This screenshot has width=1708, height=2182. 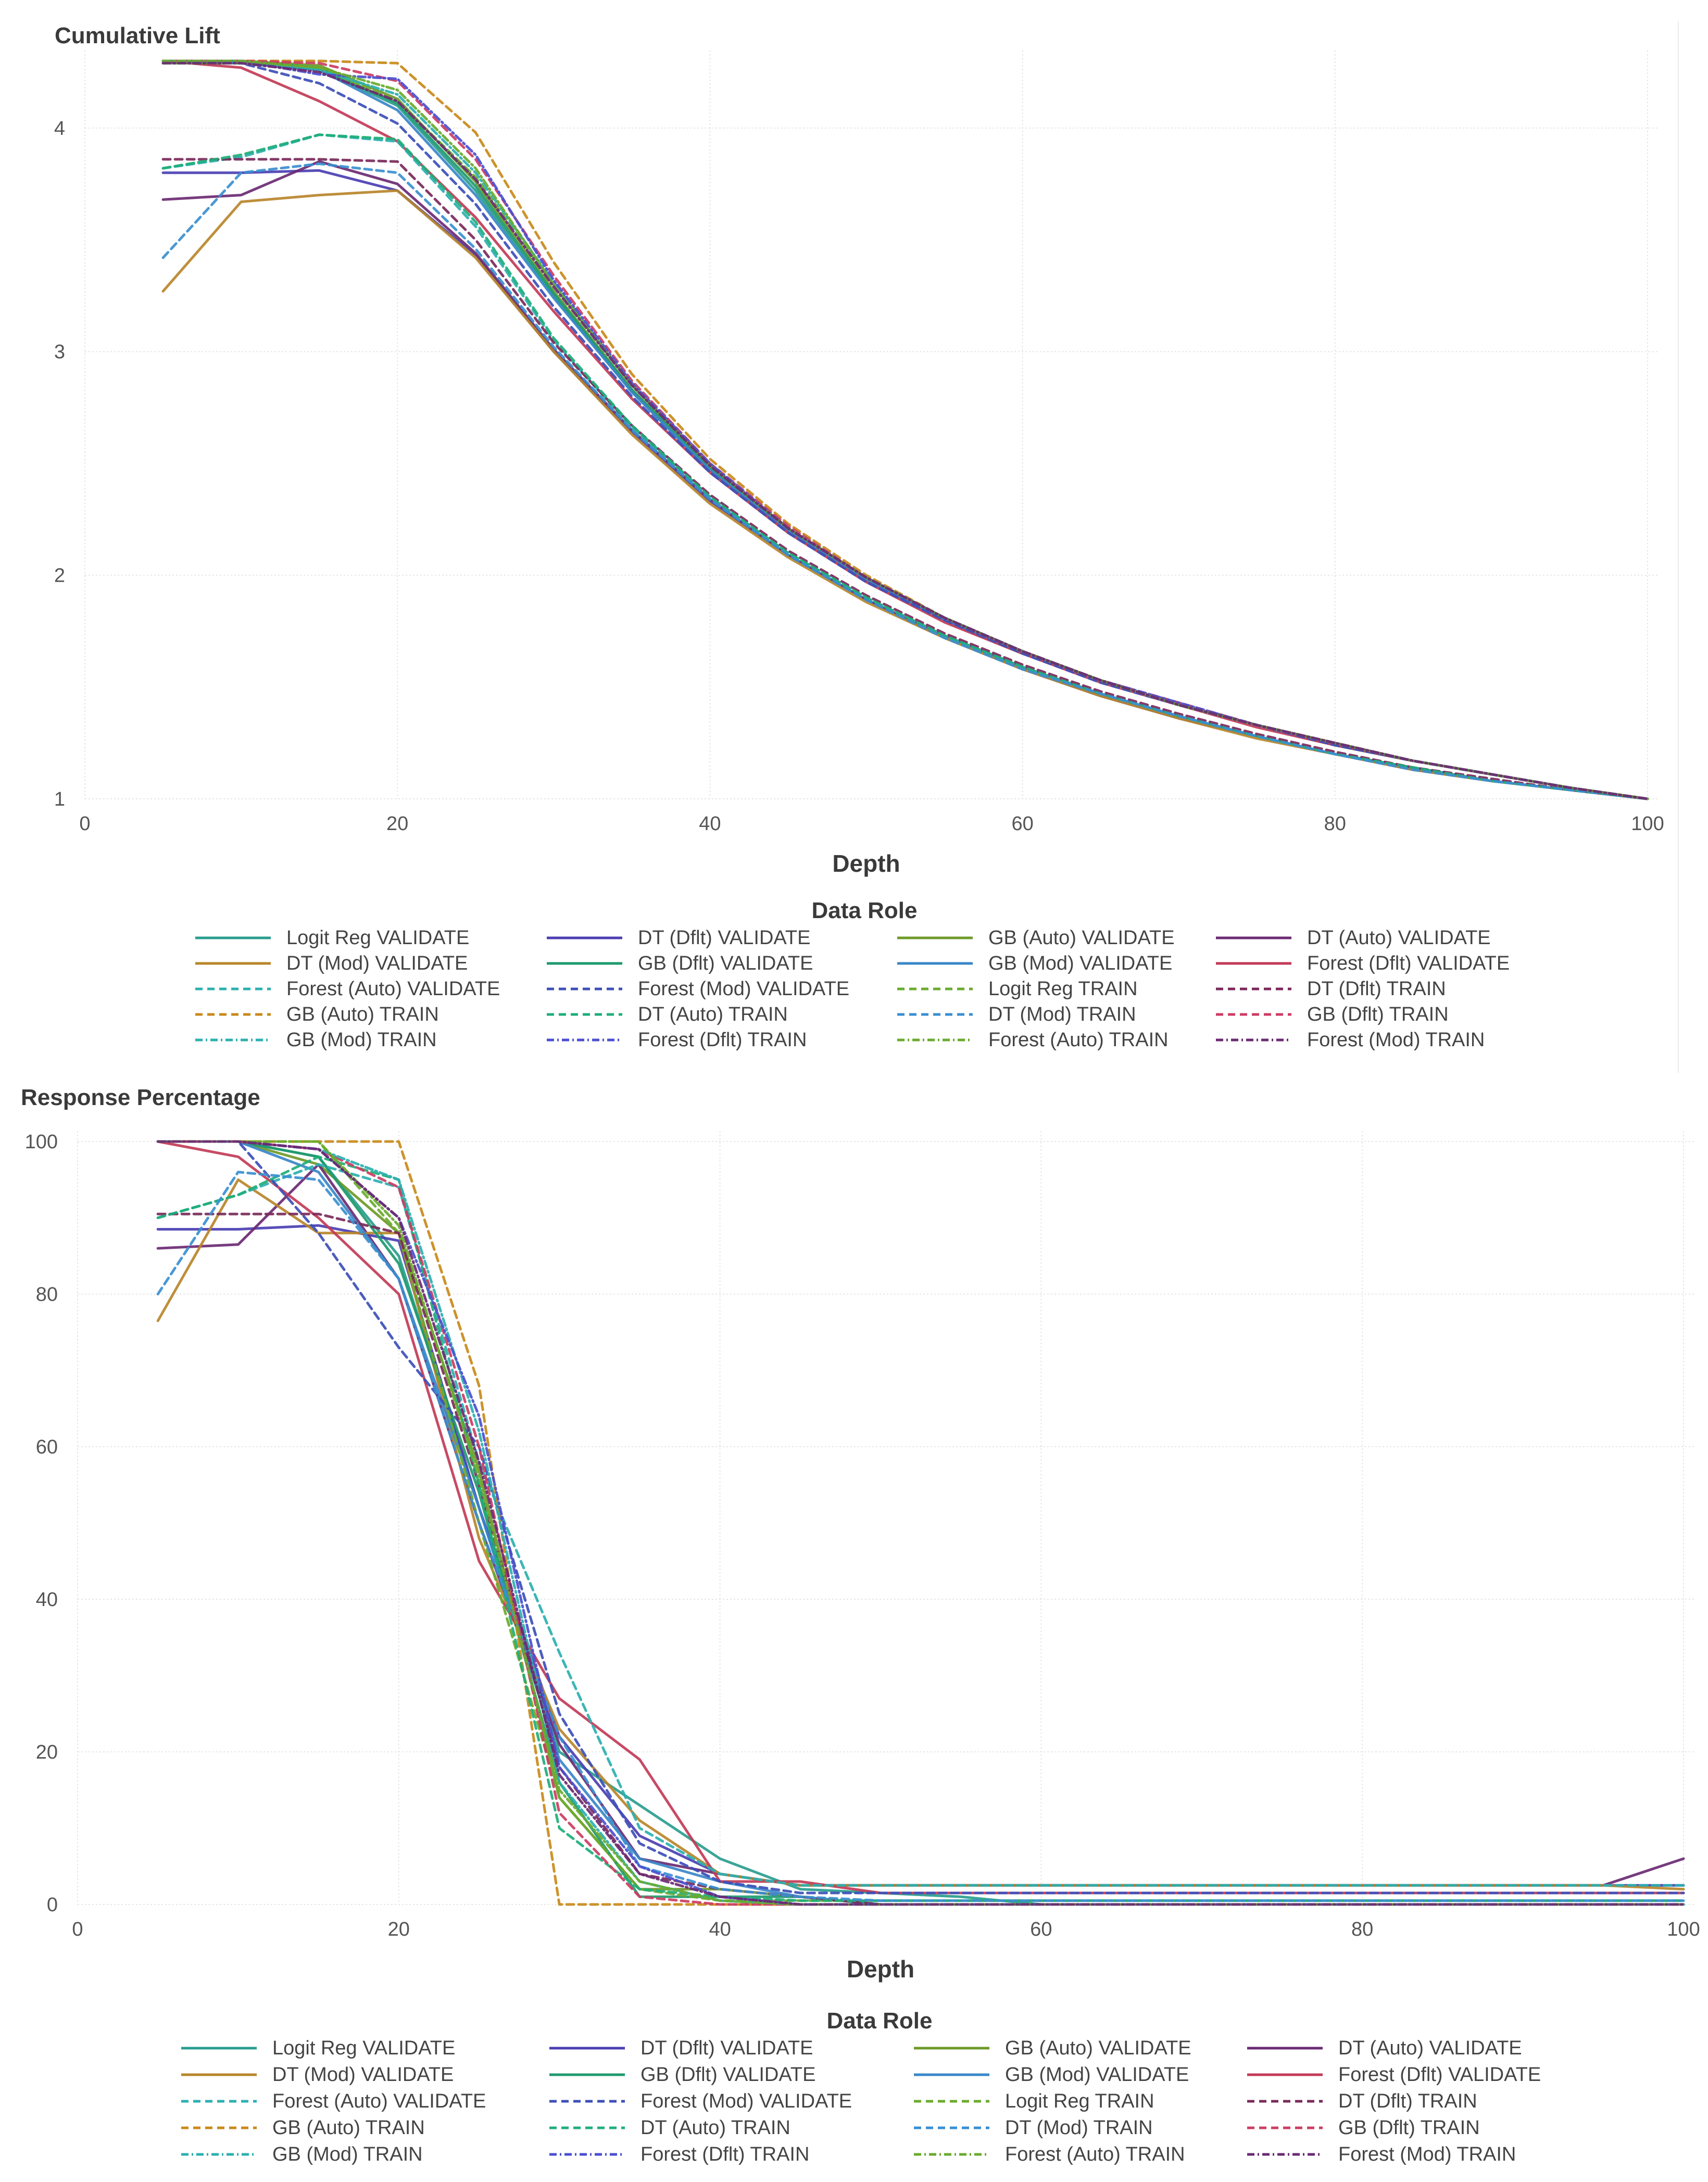 I want to click on y-tick-label: 40, so click(x=47, y=1600).